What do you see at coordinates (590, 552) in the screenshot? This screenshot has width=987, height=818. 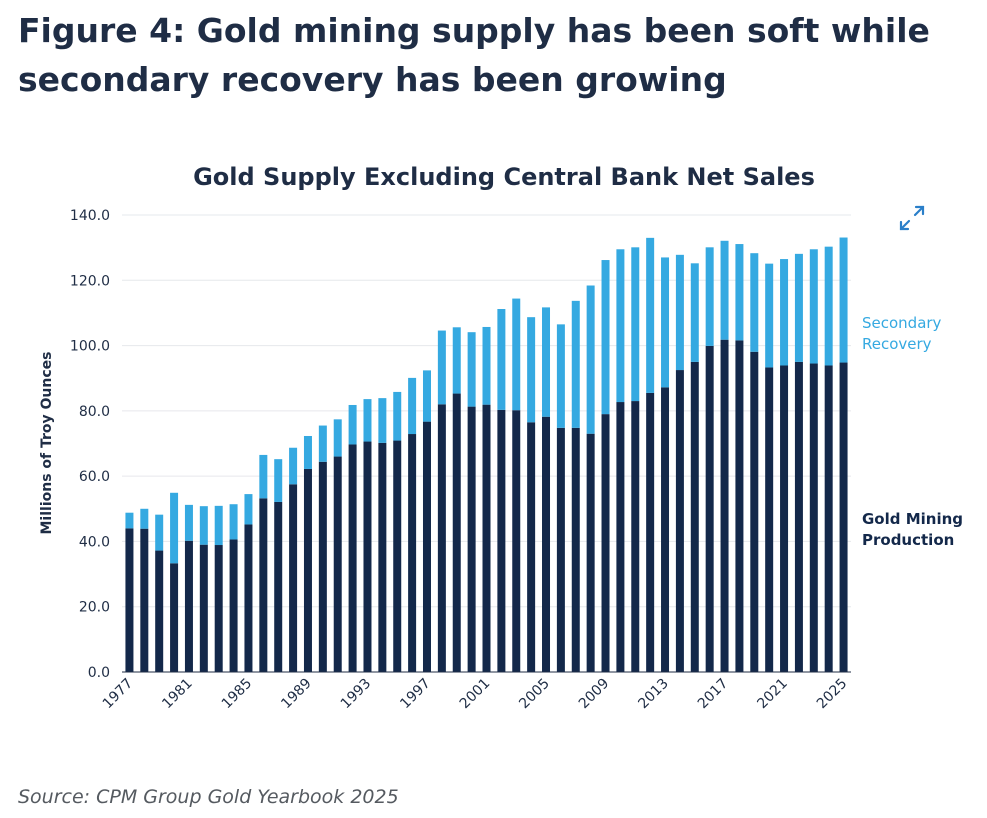 I see `bar-mining-2008` at bounding box center [590, 552].